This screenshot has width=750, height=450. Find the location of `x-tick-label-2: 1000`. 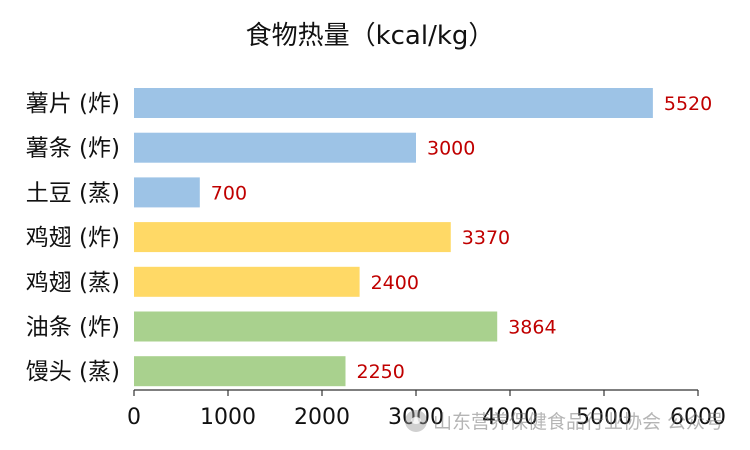

x-tick-label-2: 1000 is located at coordinates (228, 417).